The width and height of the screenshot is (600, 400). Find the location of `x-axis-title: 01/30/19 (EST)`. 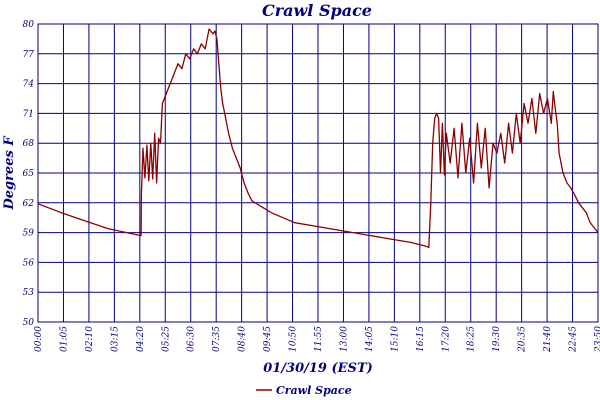

x-axis-title: 01/30/19 (EST) is located at coordinates (318, 368).